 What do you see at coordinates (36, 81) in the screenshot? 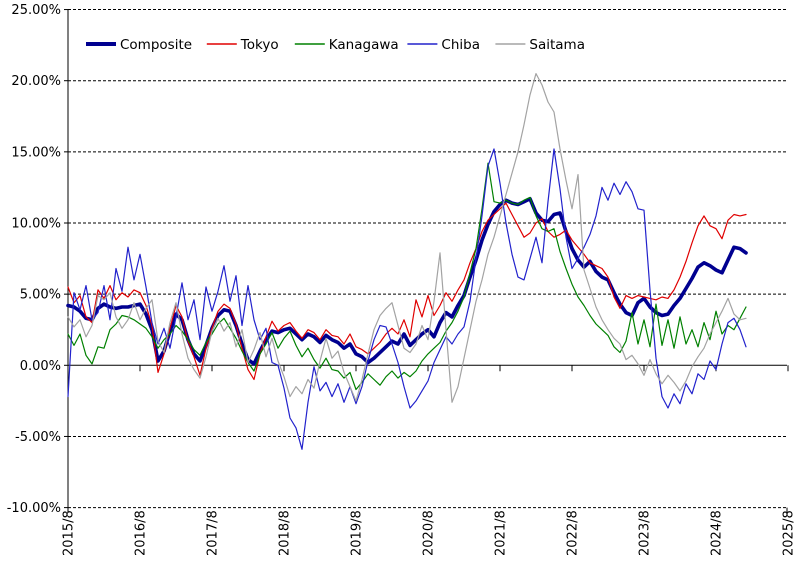
I see `y-tick-label: 20.00%` at bounding box center [36, 81].